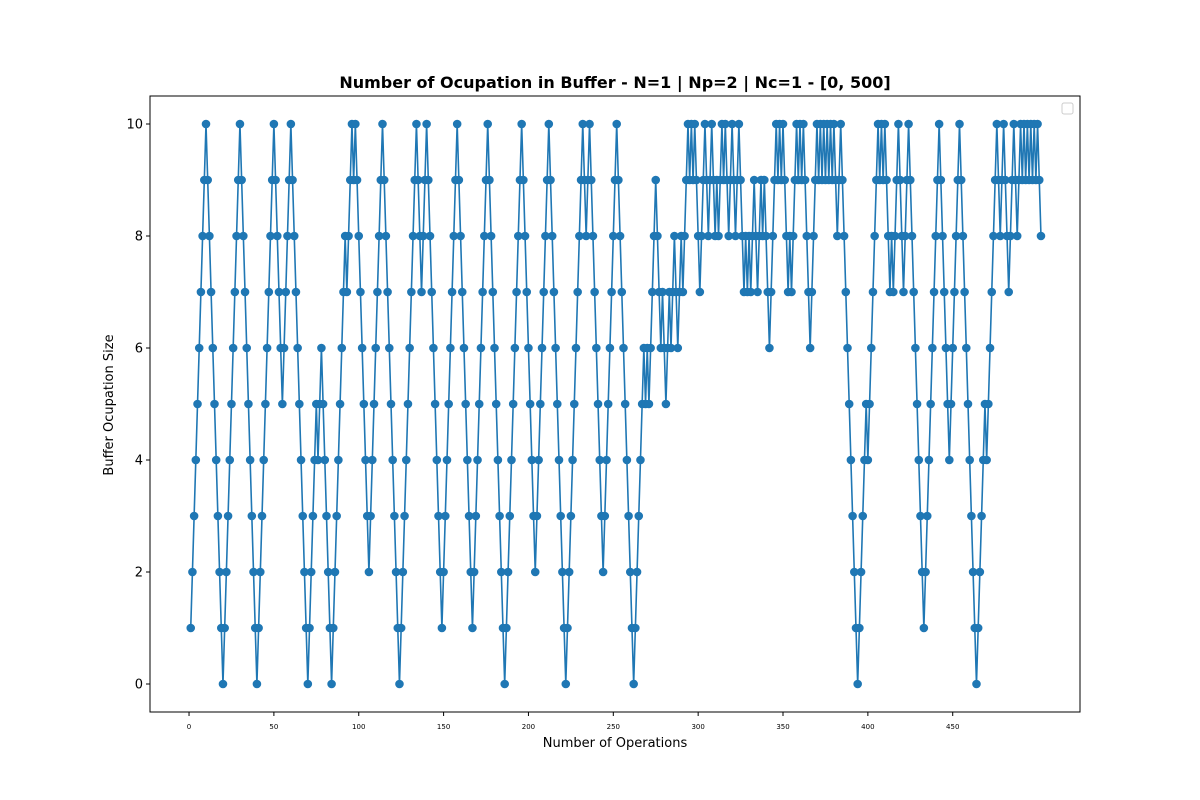 The image size is (1200, 800). What do you see at coordinates (273, 727) in the screenshot?
I see `x-tick-label: 50` at bounding box center [273, 727].